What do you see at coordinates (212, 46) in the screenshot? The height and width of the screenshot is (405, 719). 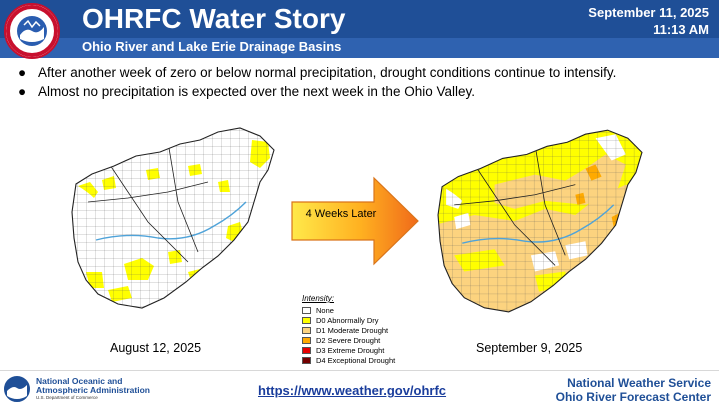 I see `page-subtitle: Ohio River and Lake Erie Drainage Basins` at bounding box center [212, 46].